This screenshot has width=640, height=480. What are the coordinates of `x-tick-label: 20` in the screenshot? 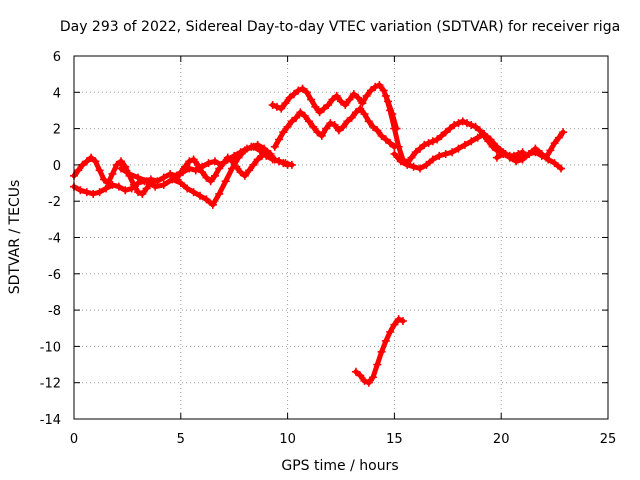 It's located at (501, 439).